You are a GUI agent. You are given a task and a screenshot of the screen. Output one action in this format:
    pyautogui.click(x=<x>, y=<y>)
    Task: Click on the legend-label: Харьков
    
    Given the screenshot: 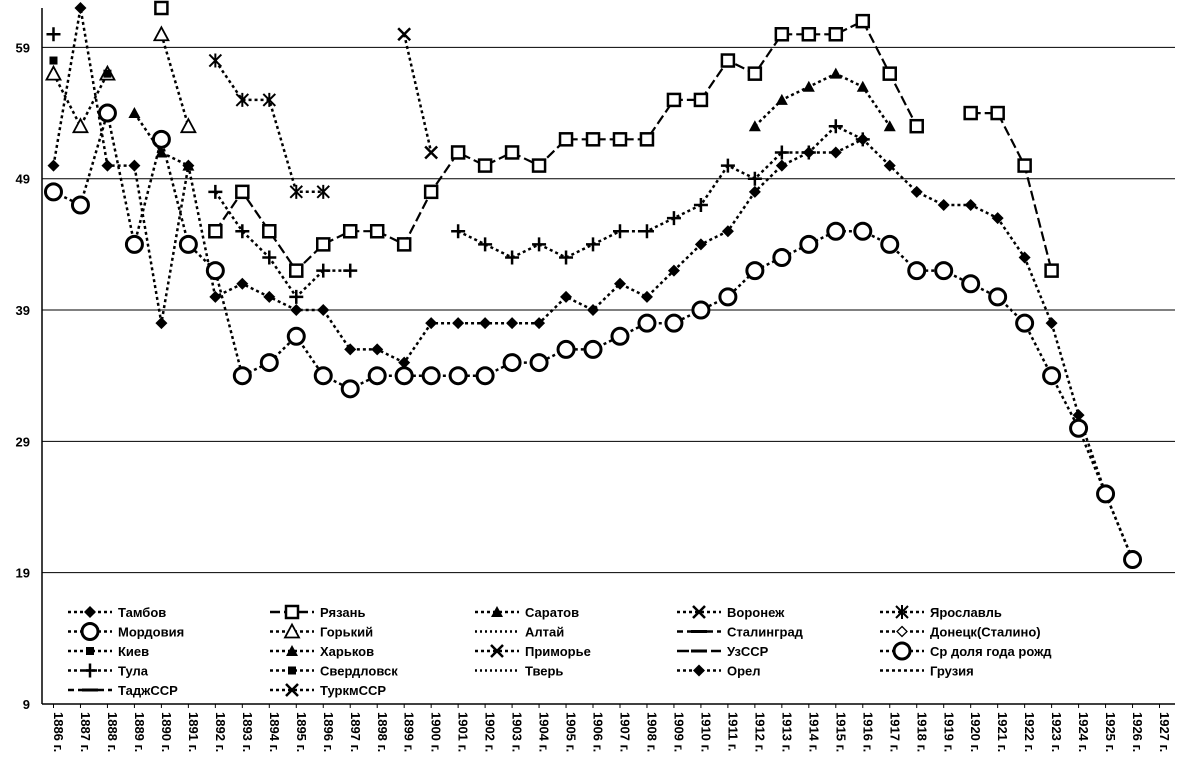 What is the action you would take?
    pyautogui.click(x=347, y=651)
    